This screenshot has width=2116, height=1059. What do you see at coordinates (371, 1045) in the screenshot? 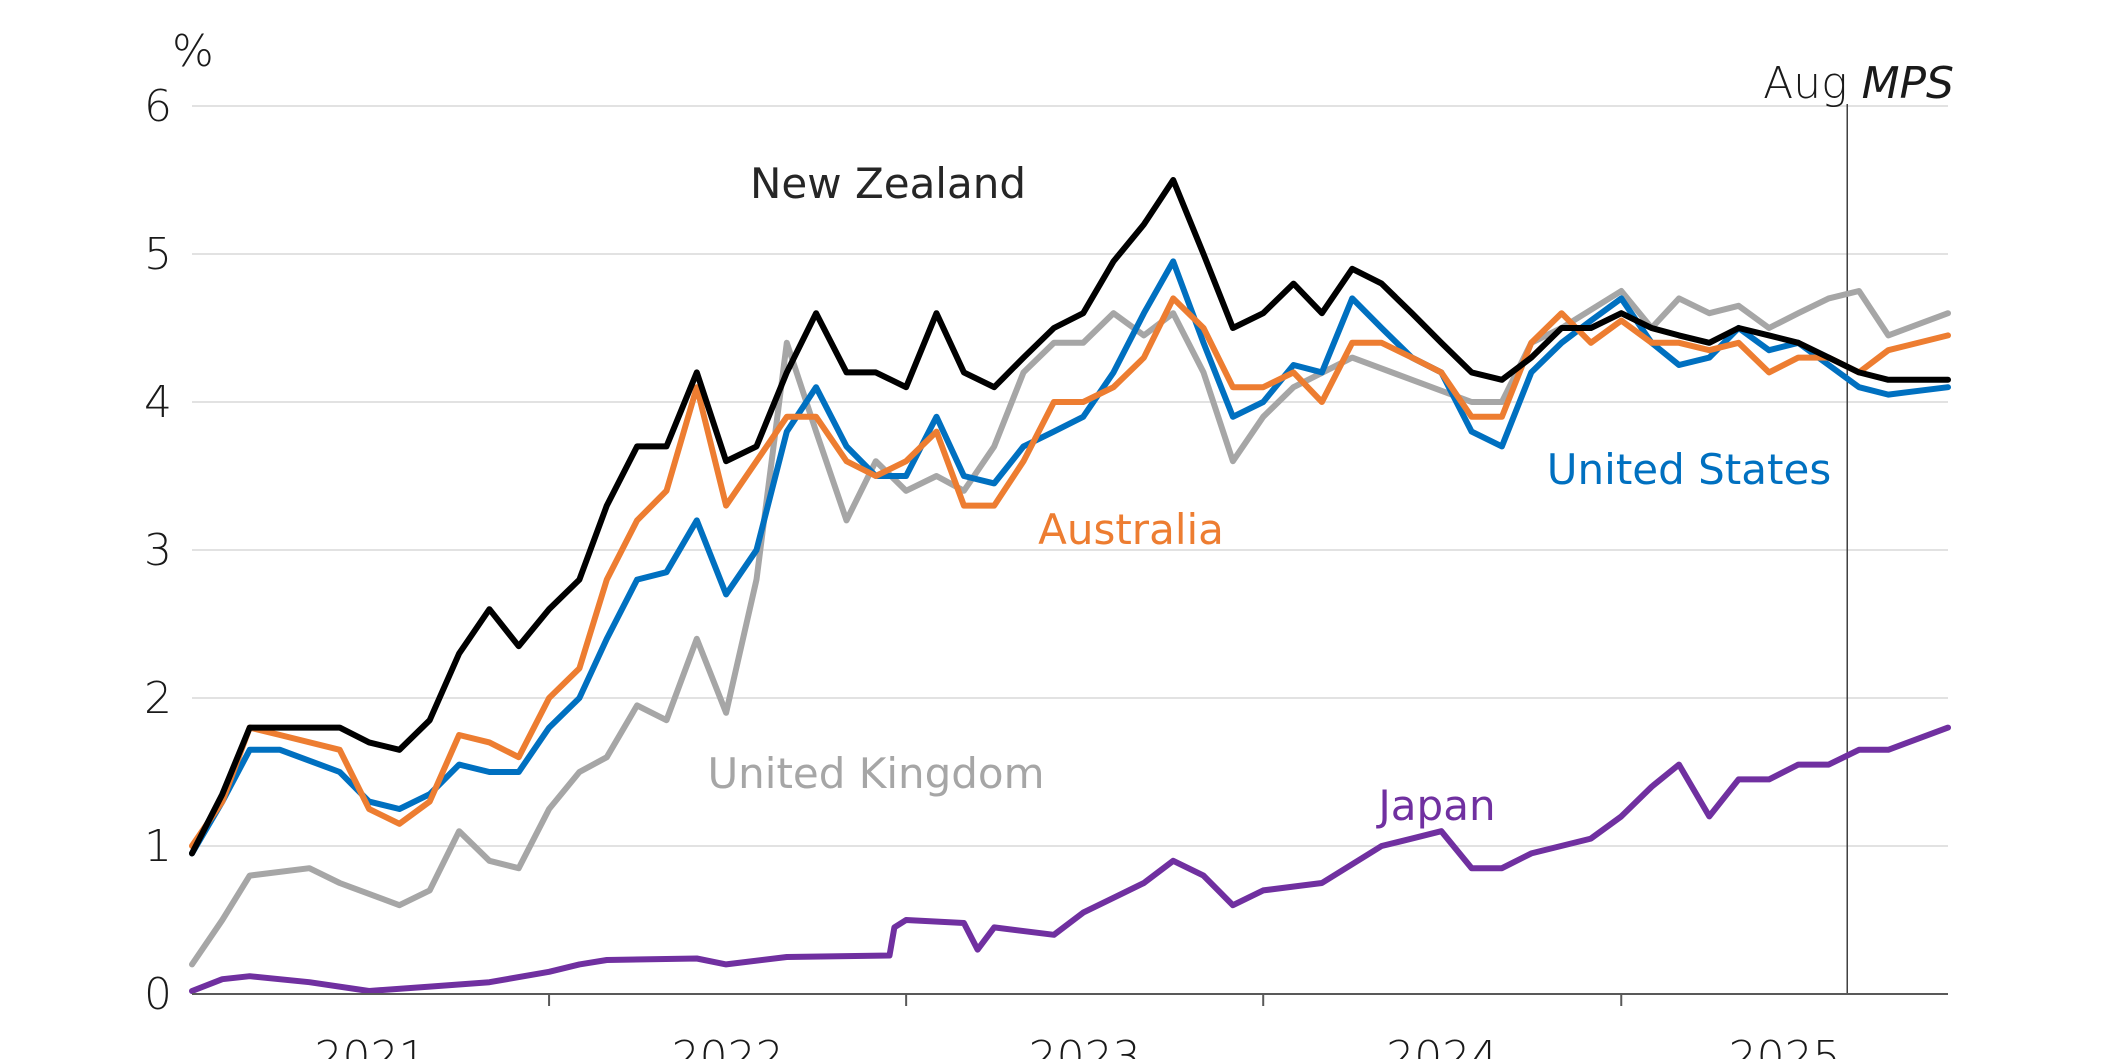
I see `x-tick-label: 2021` at bounding box center [371, 1045].